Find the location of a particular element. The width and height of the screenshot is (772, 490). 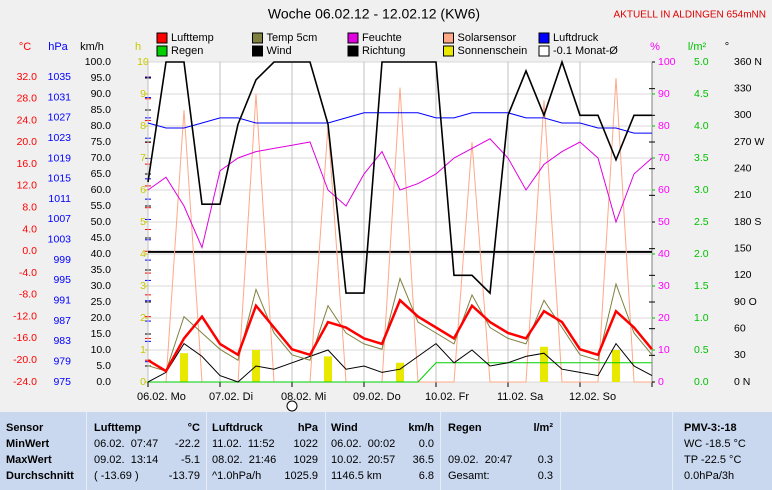

table-cell: 09.02. 20:47 is located at coordinates (480, 460).